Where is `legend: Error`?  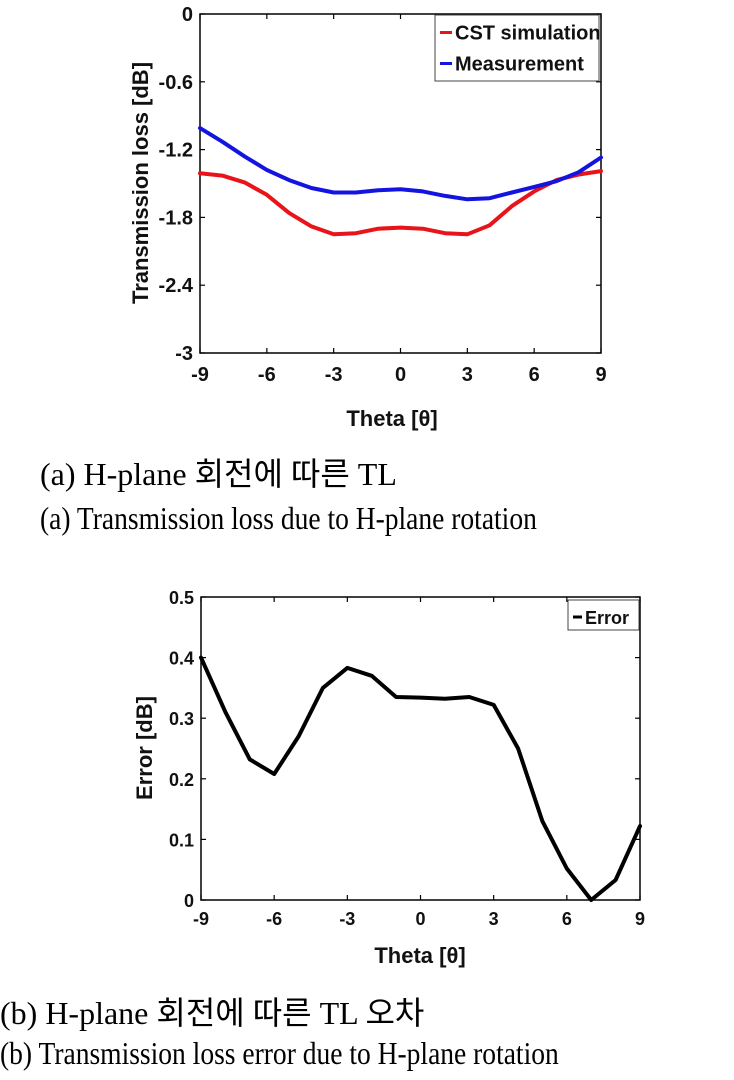 legend: Error is located at coordinates (603, 615).